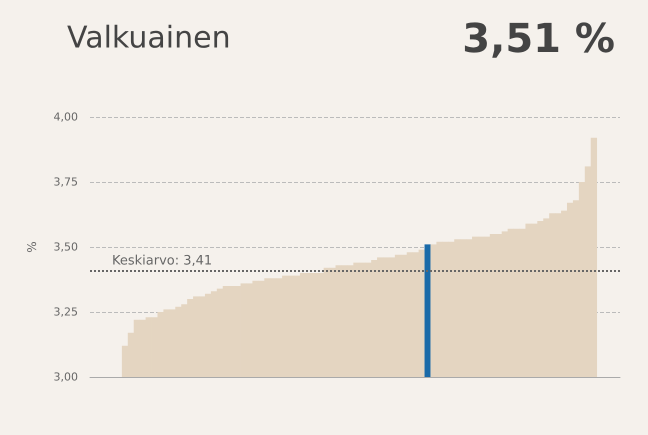  Describe the element at coordinates (66, 377) in the screenshot. I see `y-tick-label: 3,00` at that location.